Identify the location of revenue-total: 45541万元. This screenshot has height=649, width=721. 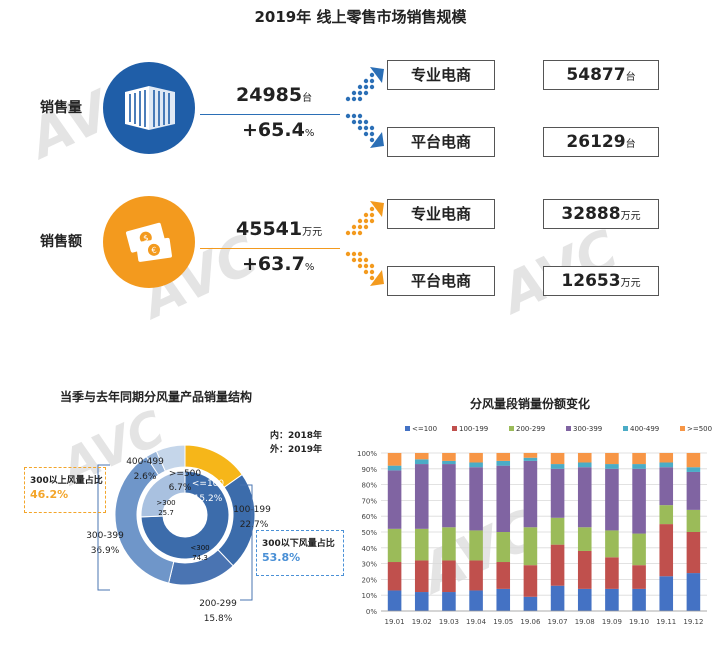
(279, 229).